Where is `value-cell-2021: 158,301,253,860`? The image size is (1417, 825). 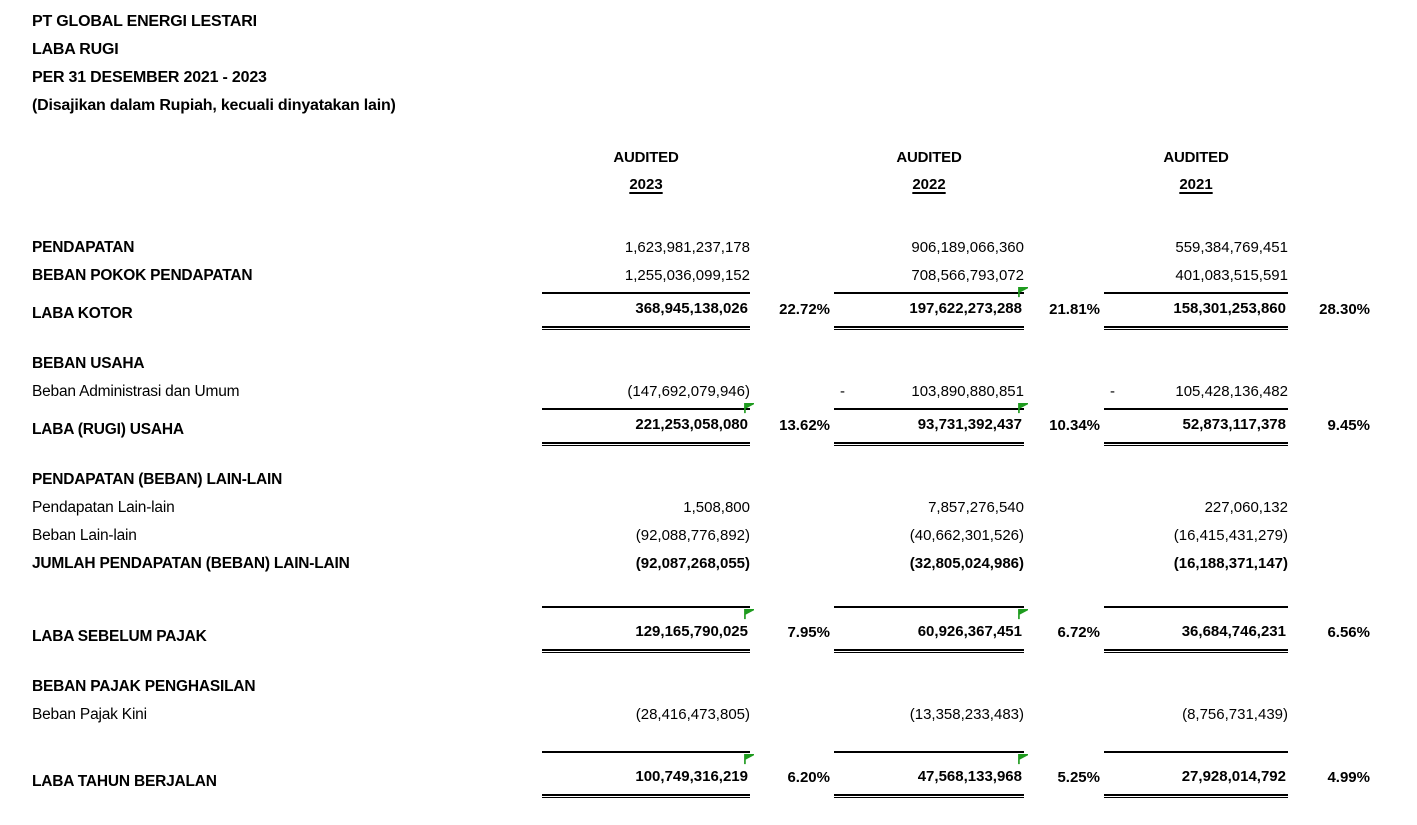 value-cell-2021: 158,301,253,860 is located at coordinates (1196, 311).